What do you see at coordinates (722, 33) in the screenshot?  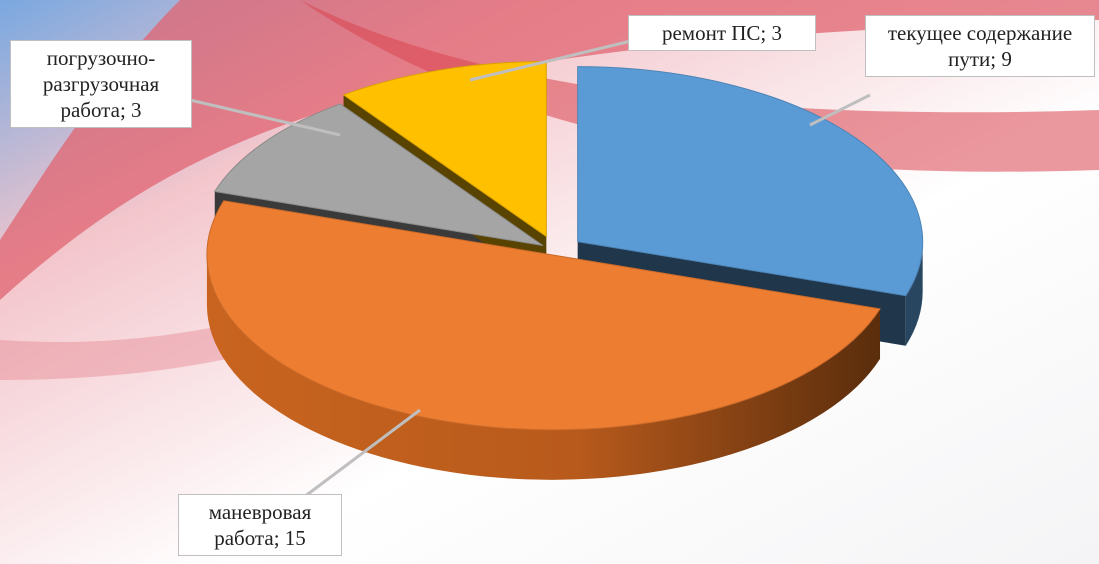 I see `data-label: ремонт ПС; 3` at bounding box center [722, 33].